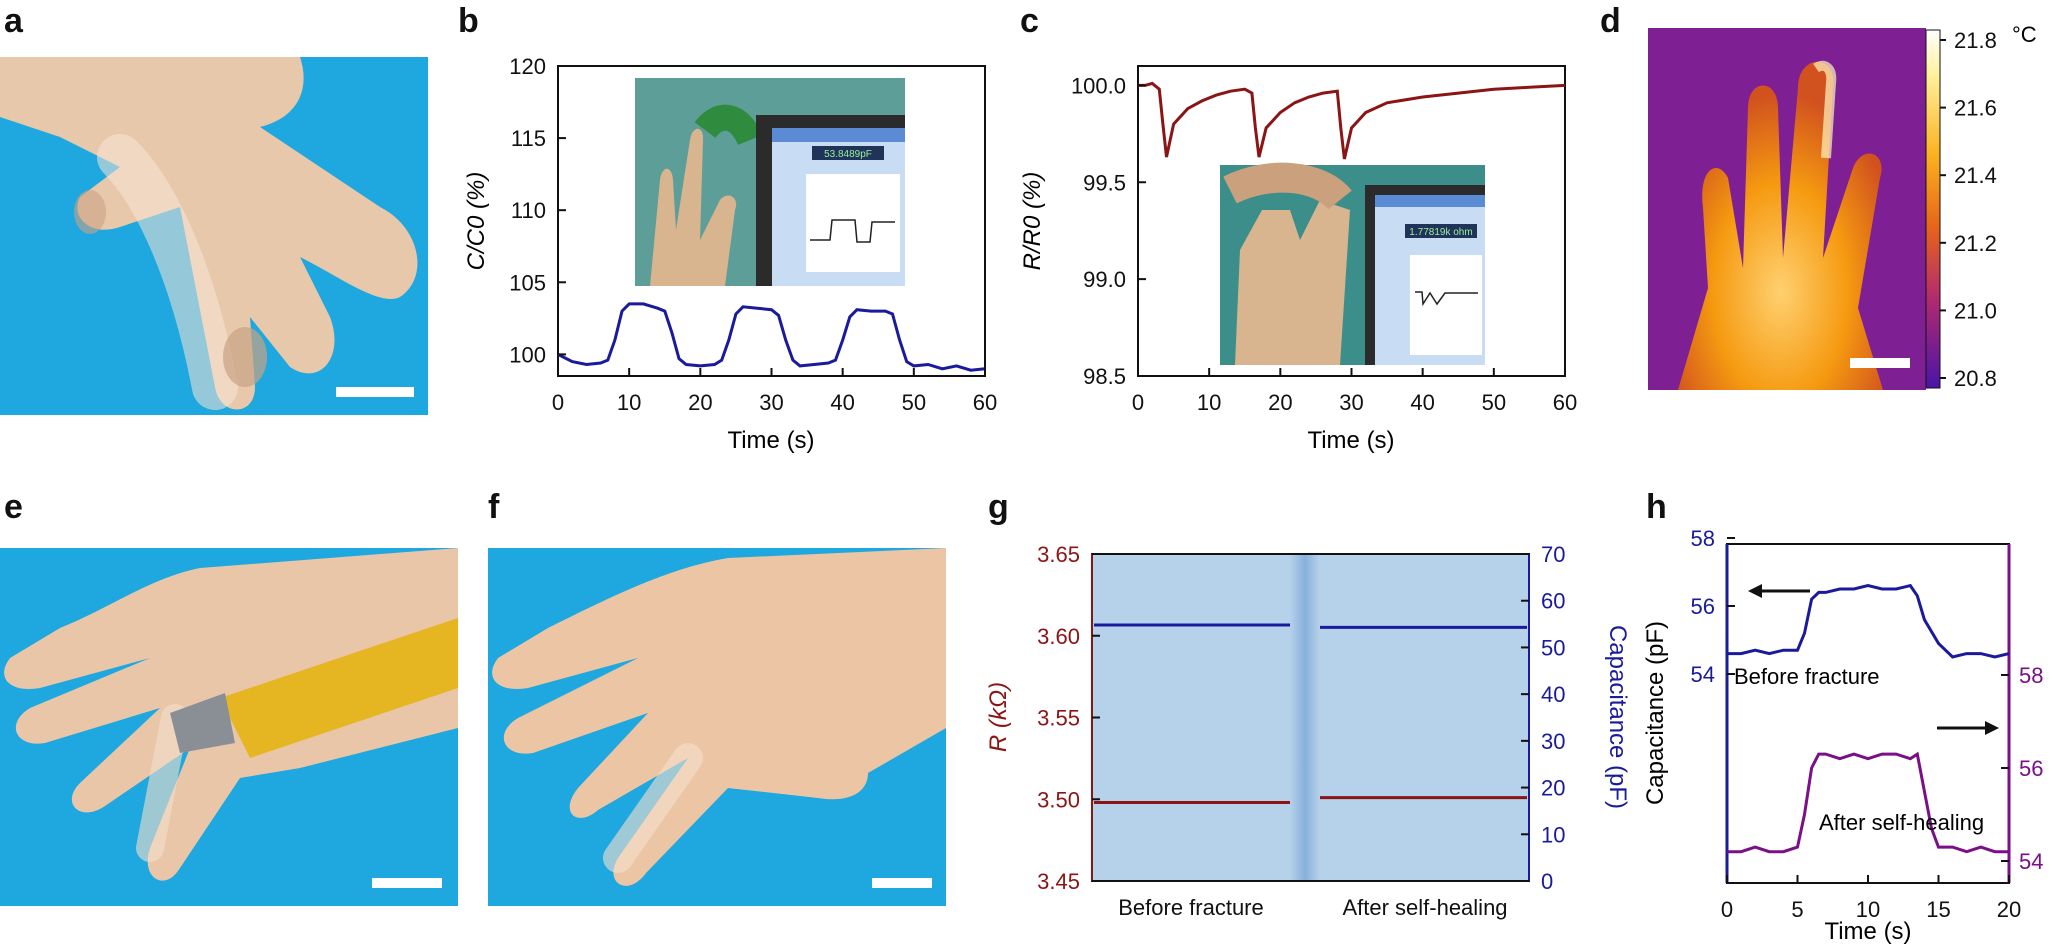  I want to click on y-tick-label-left: 3.45, so click(1058, 881).